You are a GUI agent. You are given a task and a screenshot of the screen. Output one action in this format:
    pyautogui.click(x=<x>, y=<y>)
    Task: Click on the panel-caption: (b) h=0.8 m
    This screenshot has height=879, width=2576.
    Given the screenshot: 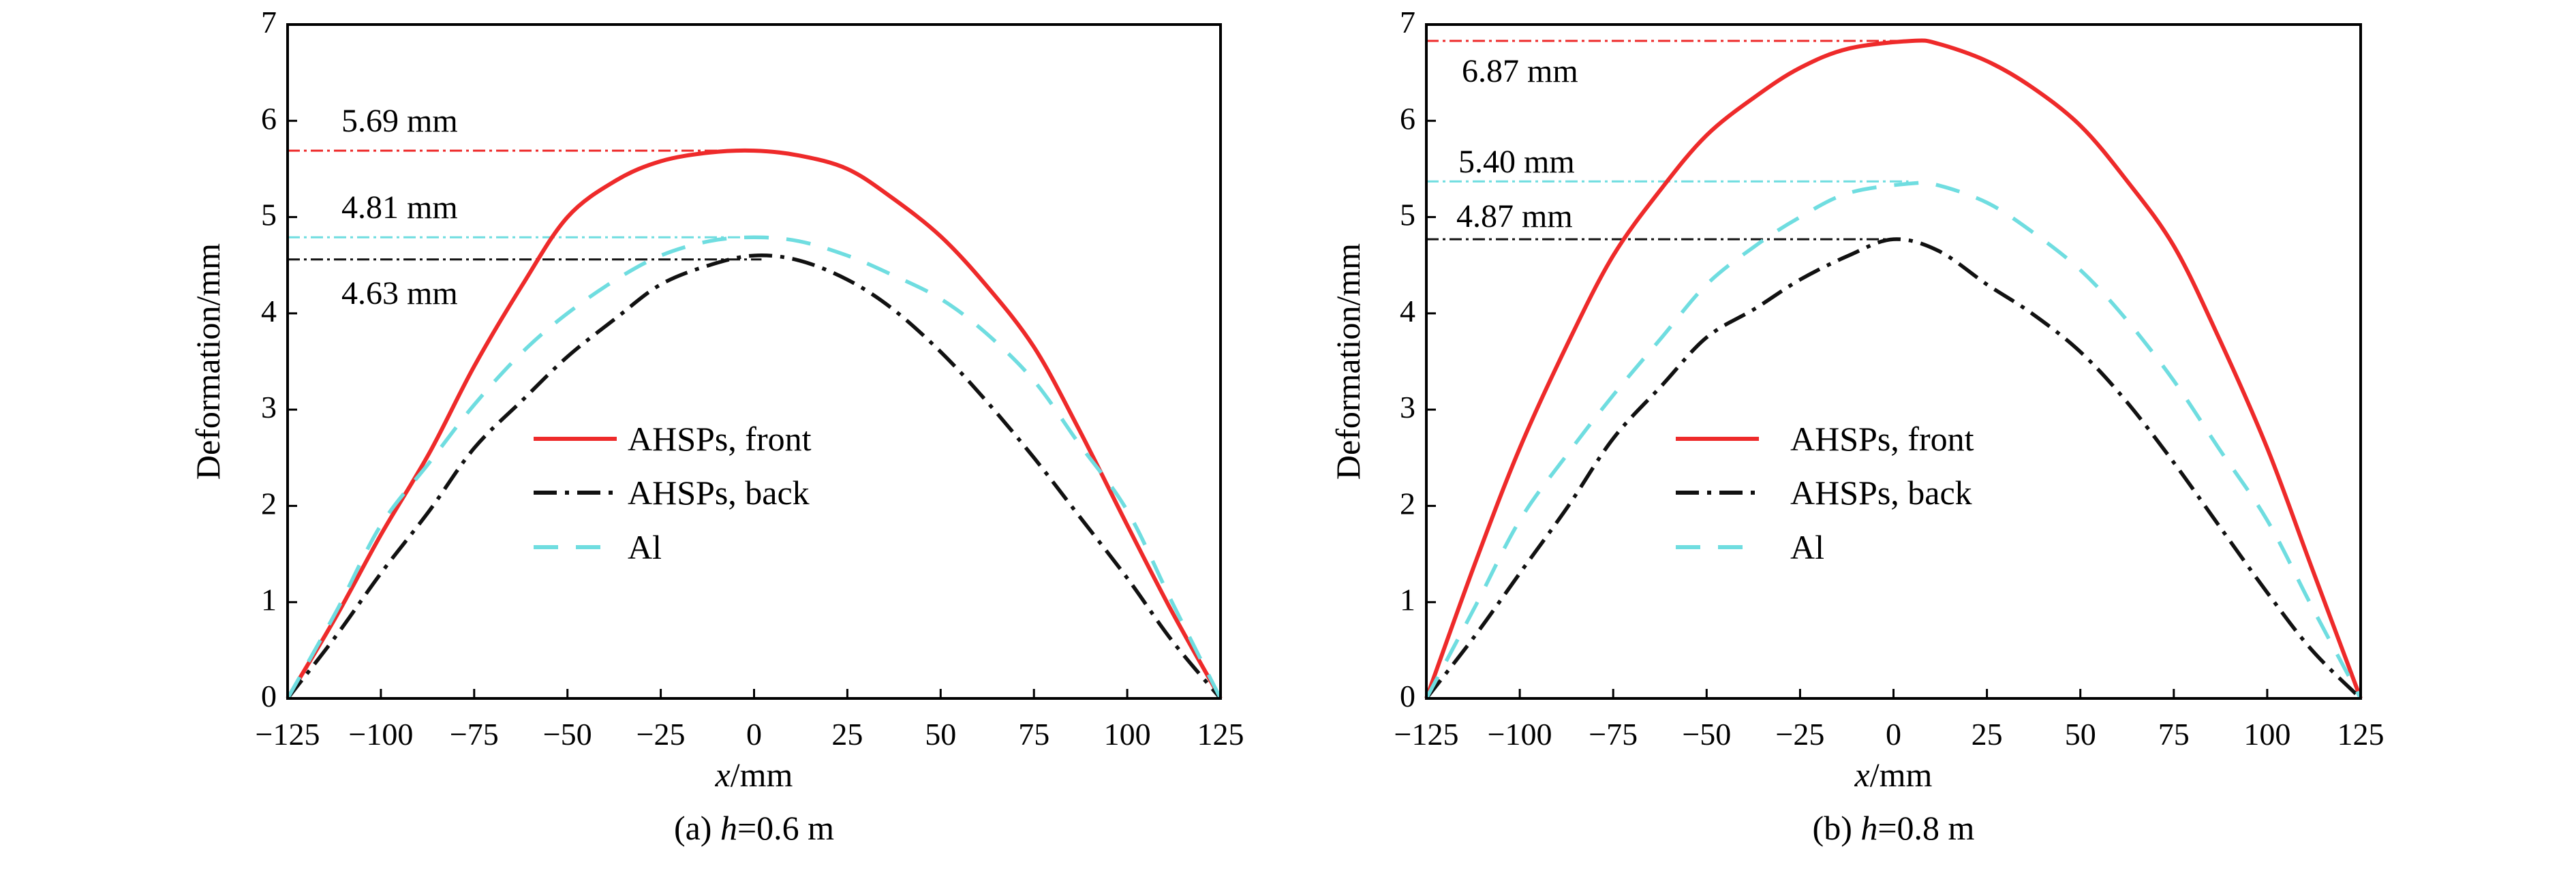 What is the action you would take?
    pyautogui.click(x=1894, y=828)
    